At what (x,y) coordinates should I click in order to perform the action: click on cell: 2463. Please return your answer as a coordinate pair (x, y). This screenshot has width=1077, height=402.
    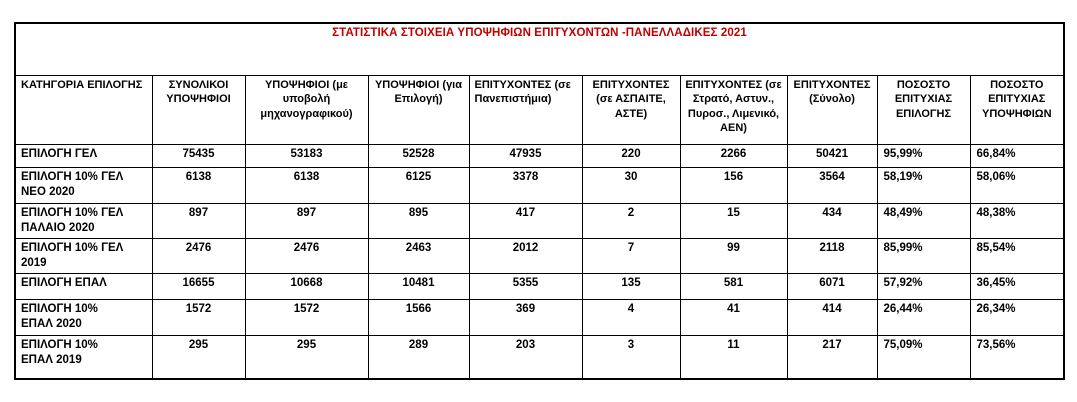
    Looking at the image, I should click on (418, 256).